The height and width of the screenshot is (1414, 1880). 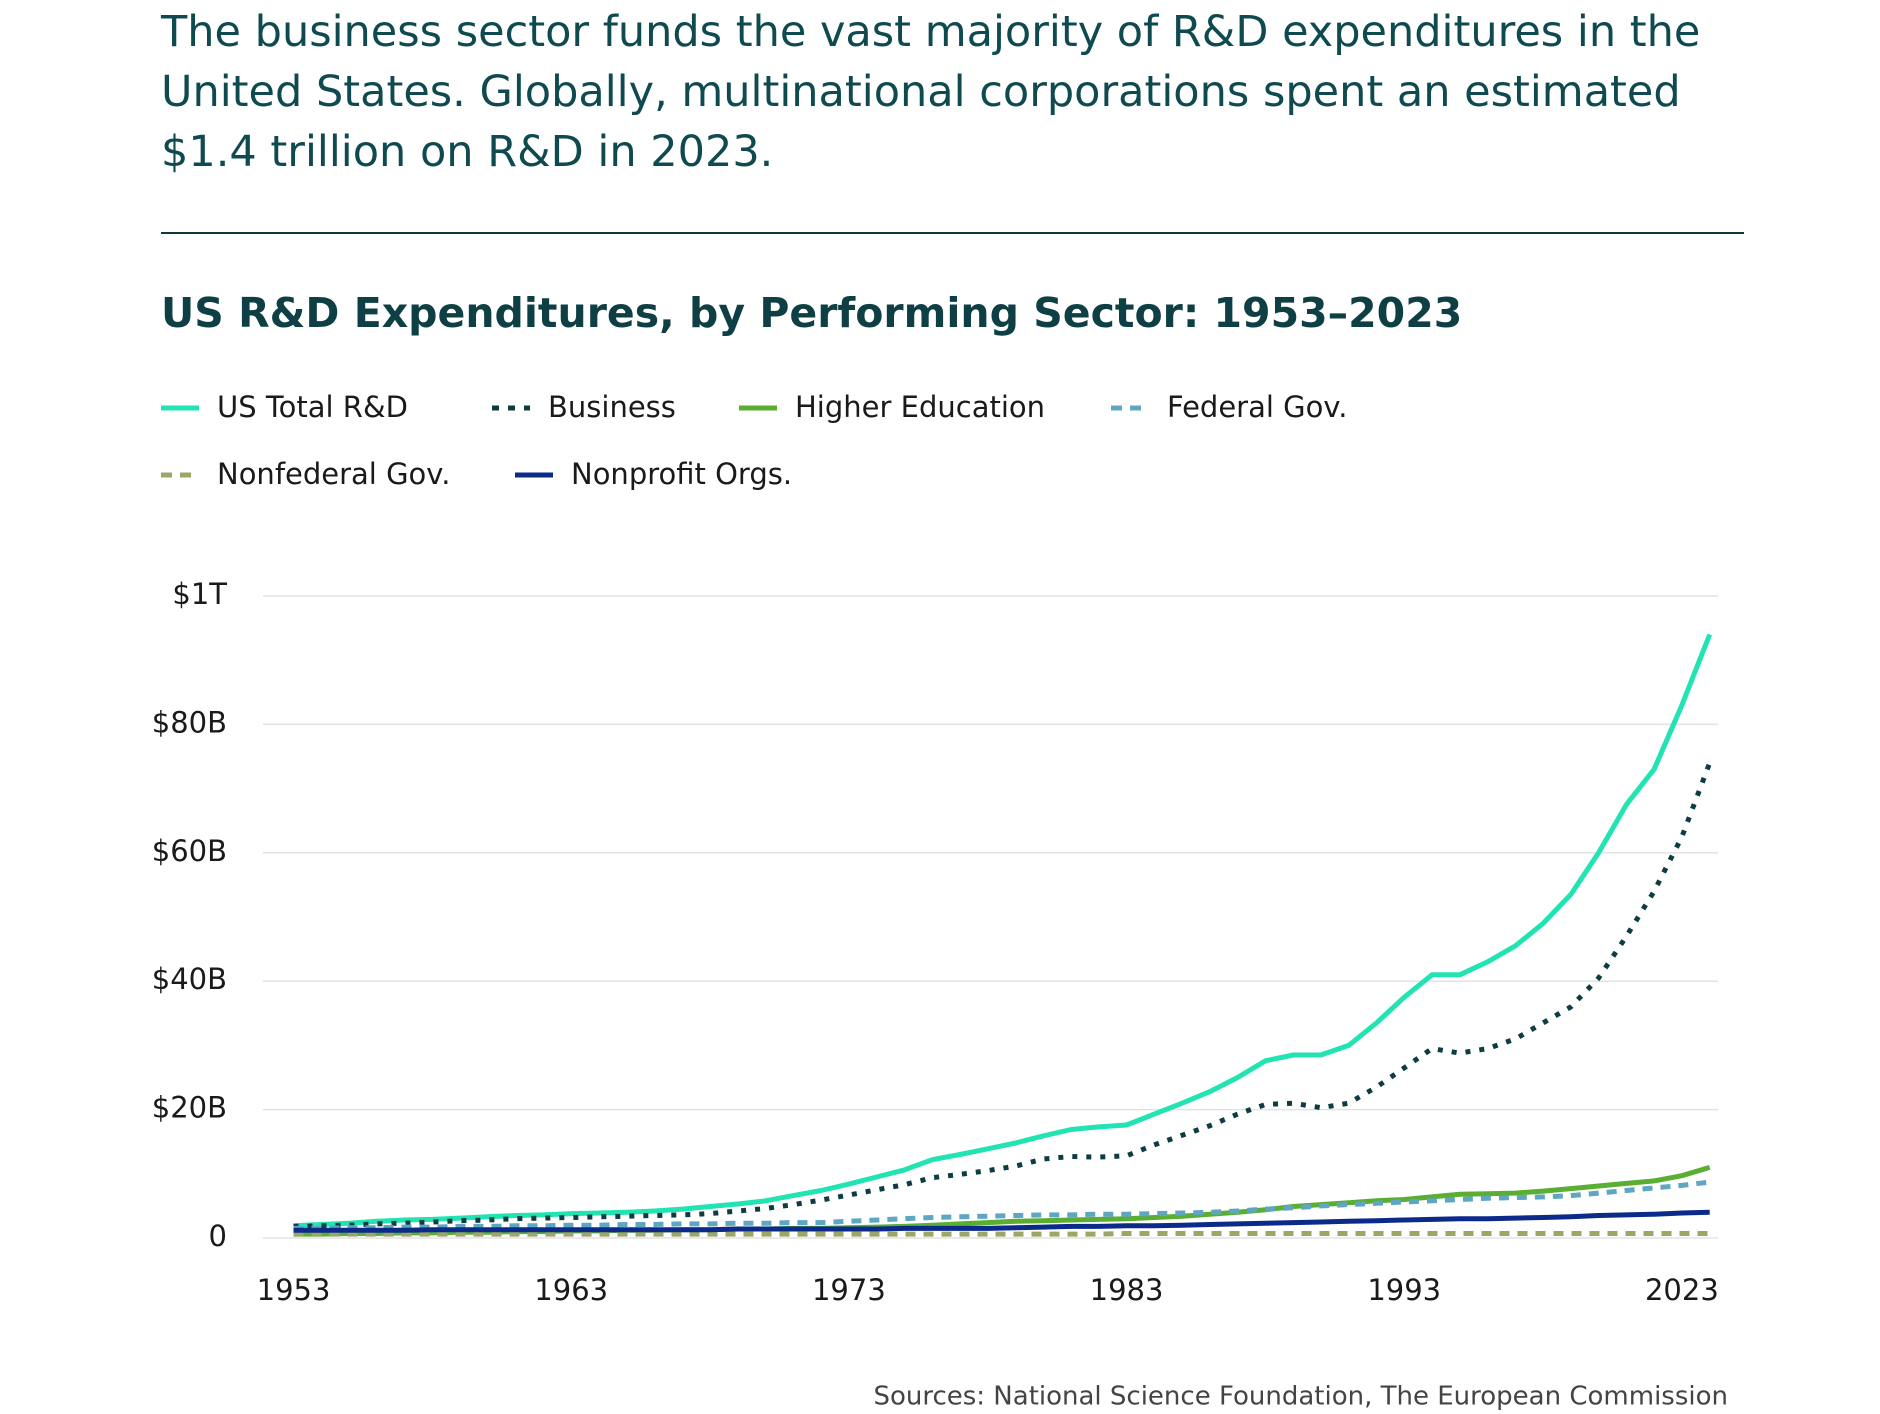 What do you see at coordinates (612, 407) in the screenshot?
I see `legend-label: Business` at bounding box center [612, 407].